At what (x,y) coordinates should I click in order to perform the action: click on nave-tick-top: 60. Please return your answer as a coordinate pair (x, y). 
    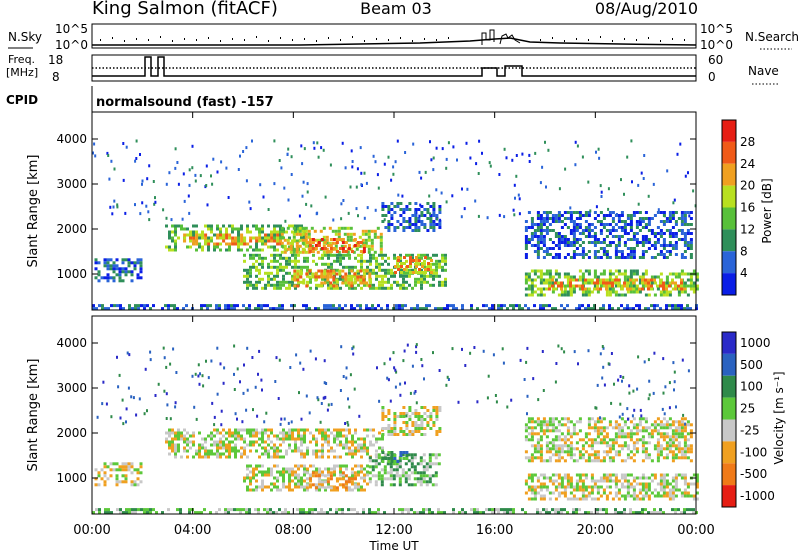
    Looking at the image, I should click on (715, 60).